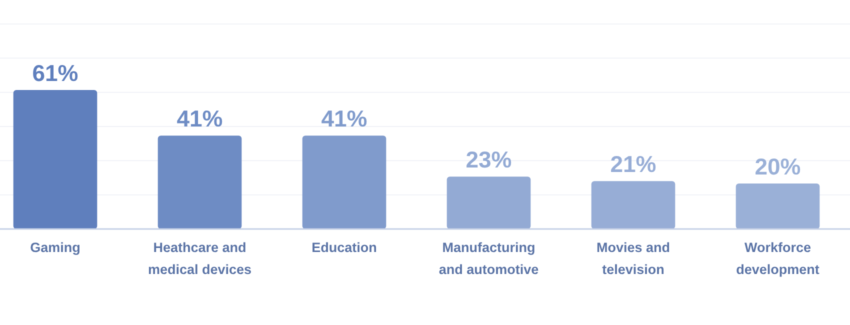 The width and height of the screenshot is (850, 325). What do you see at coordinates (633, 258) in the screenshot?
I see `x-tick-label: Movies and television` at bounding box center [633, 258].